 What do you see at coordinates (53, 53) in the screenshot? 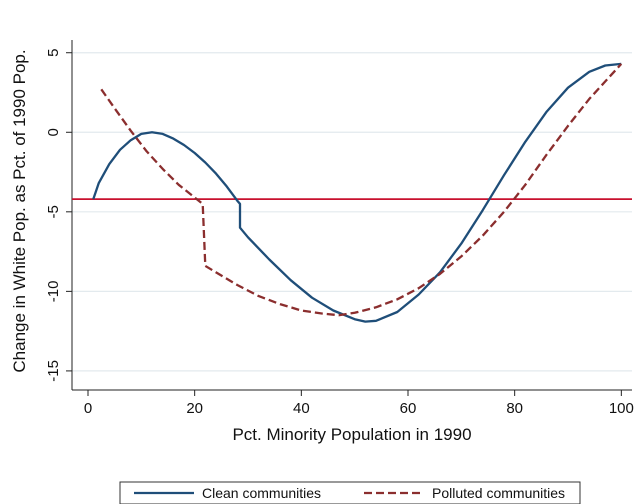
I see `y-tick-label: 5` at bounding box center [53, 53].